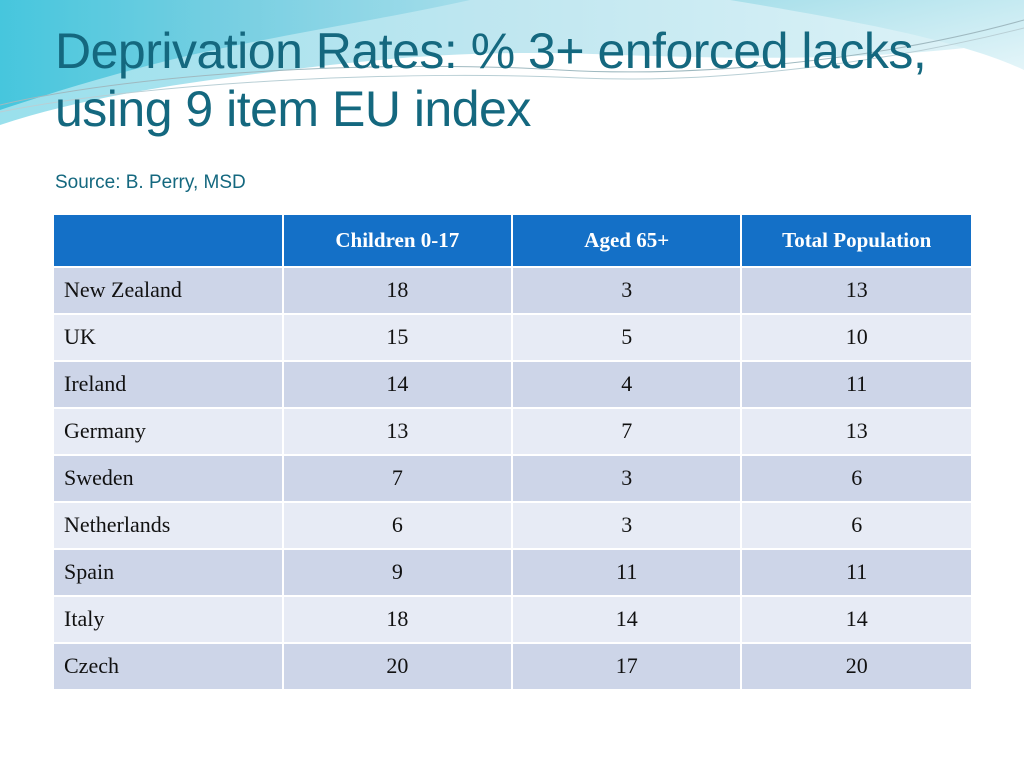 This screenshot has width=1024, height=768. I want to click on aged-cell: 4, so click(627, 384).